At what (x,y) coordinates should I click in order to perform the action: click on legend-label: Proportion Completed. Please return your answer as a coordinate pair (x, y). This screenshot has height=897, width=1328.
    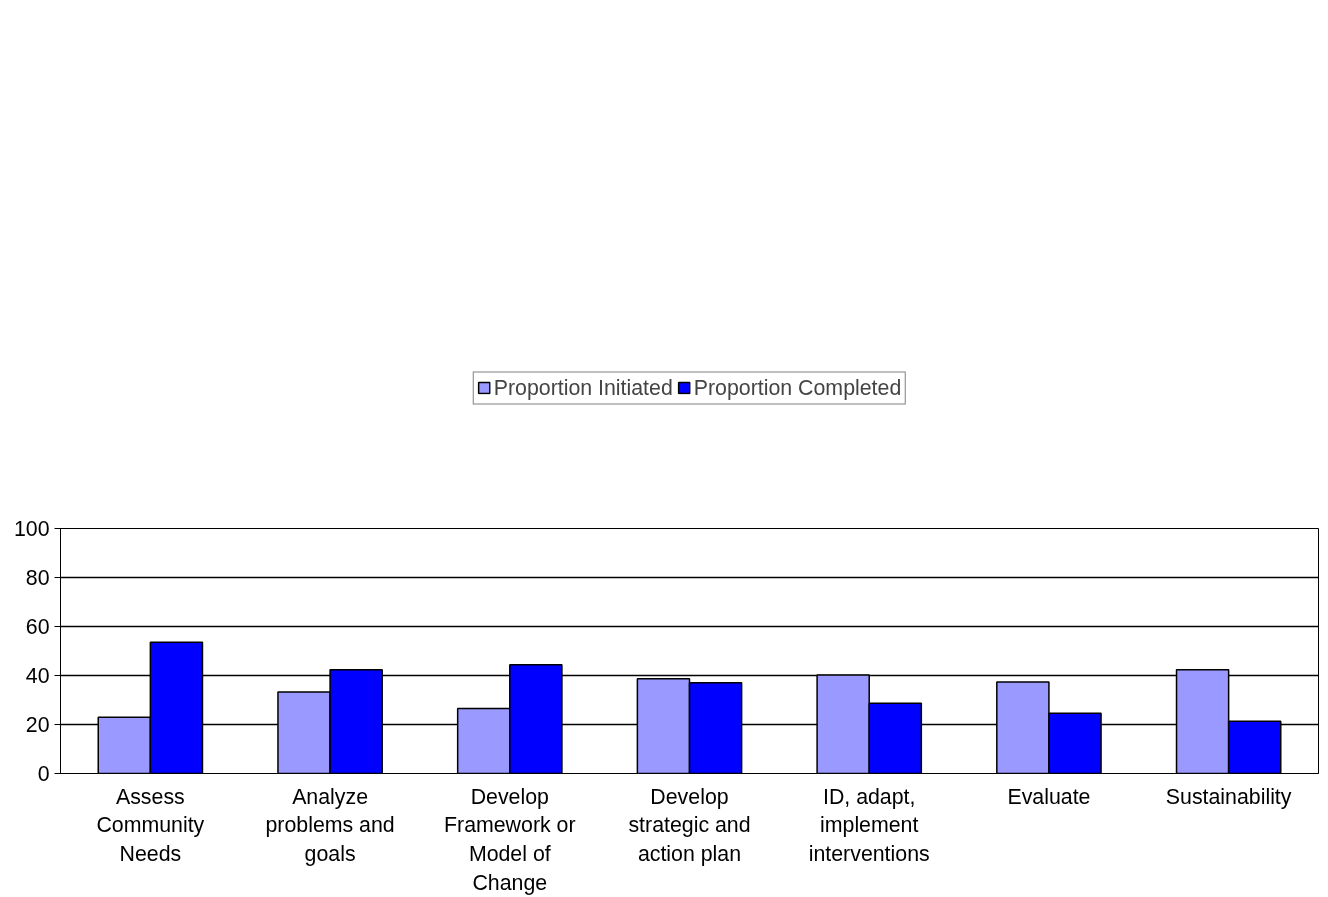
    Looking at the image, I should click on (797, 388).